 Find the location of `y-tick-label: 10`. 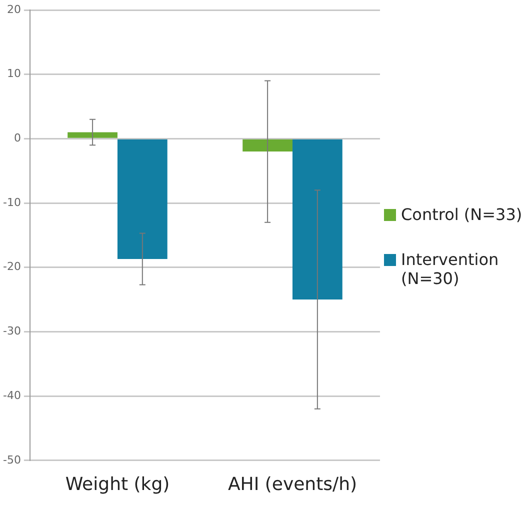

y-tick-label: 10 is located at coordinates (13, 73).